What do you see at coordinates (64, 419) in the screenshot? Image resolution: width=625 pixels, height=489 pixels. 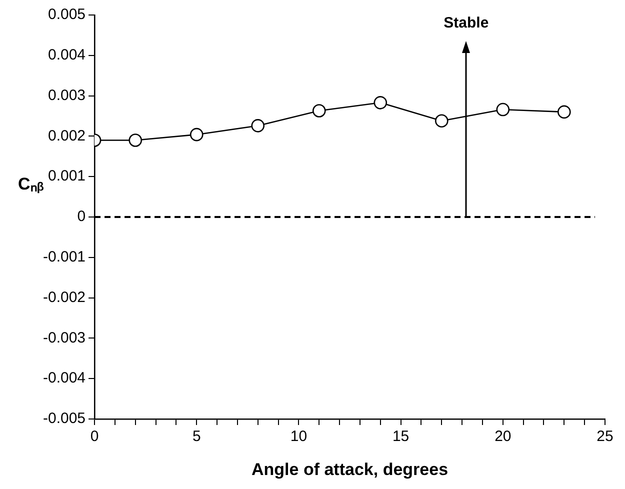 I see `y-tick-label: -0.005` at bounding box center [64, 419].